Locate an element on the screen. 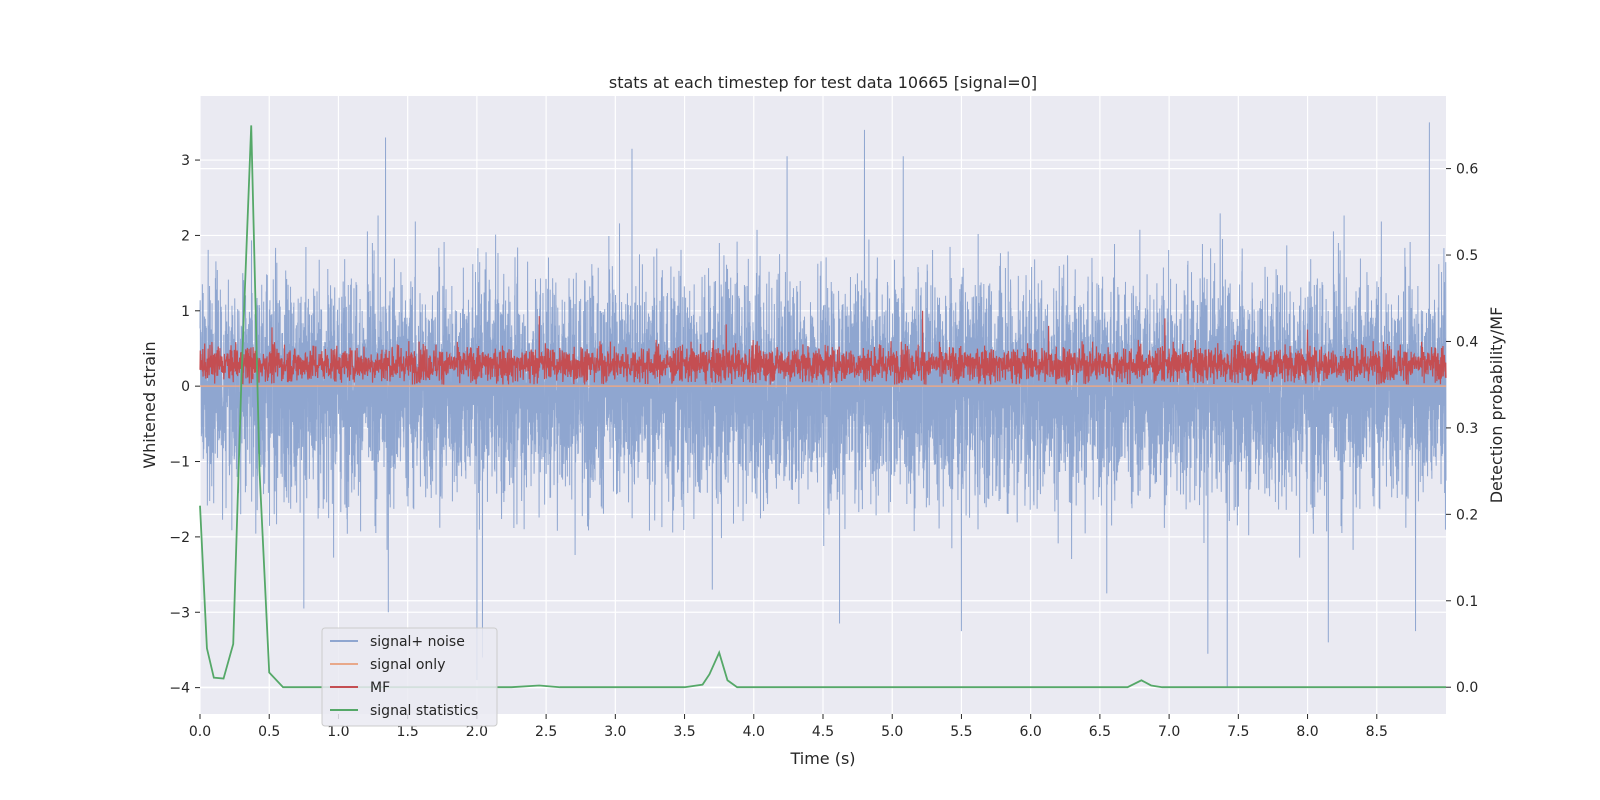 The height and width of the screenshot is (800, 1600). y-tick-label: 1 is located at coordinates (185, 312).